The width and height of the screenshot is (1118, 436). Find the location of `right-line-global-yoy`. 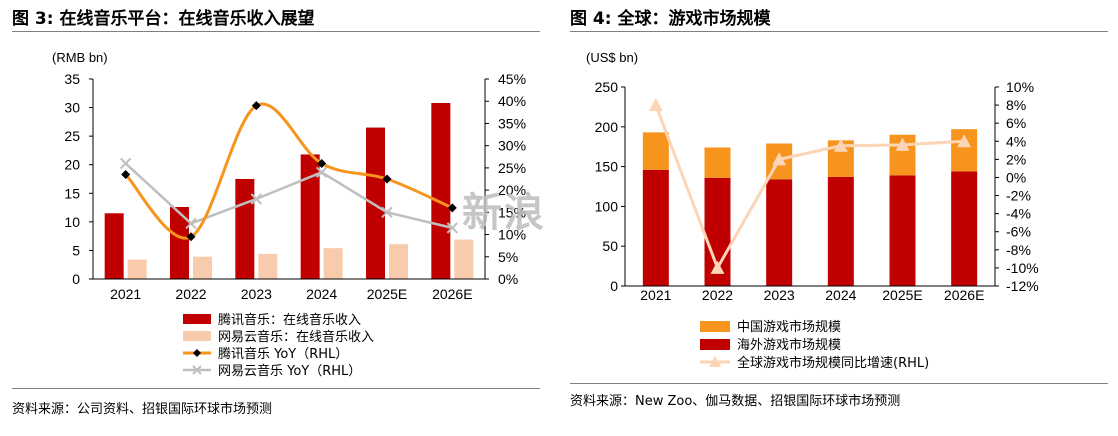

right-line-global-yoy is located at coordinates (809, 188).